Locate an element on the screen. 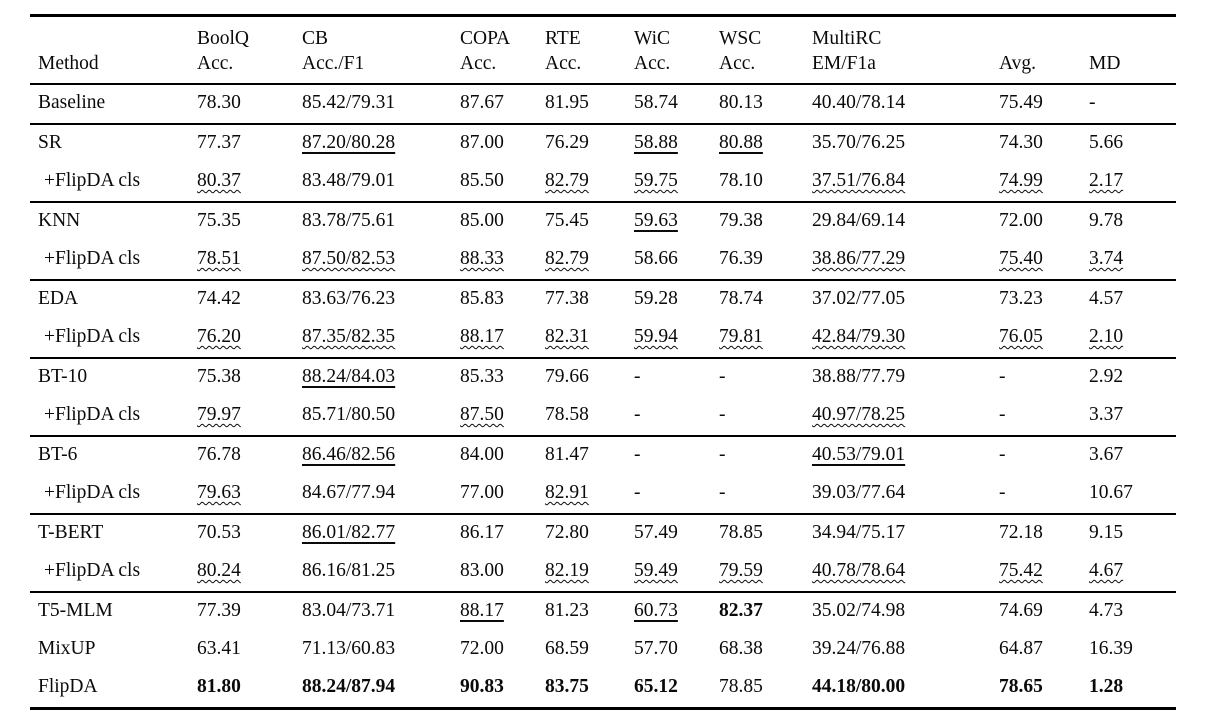  value-cell: 85.00 is located at coordinates (502, 221).